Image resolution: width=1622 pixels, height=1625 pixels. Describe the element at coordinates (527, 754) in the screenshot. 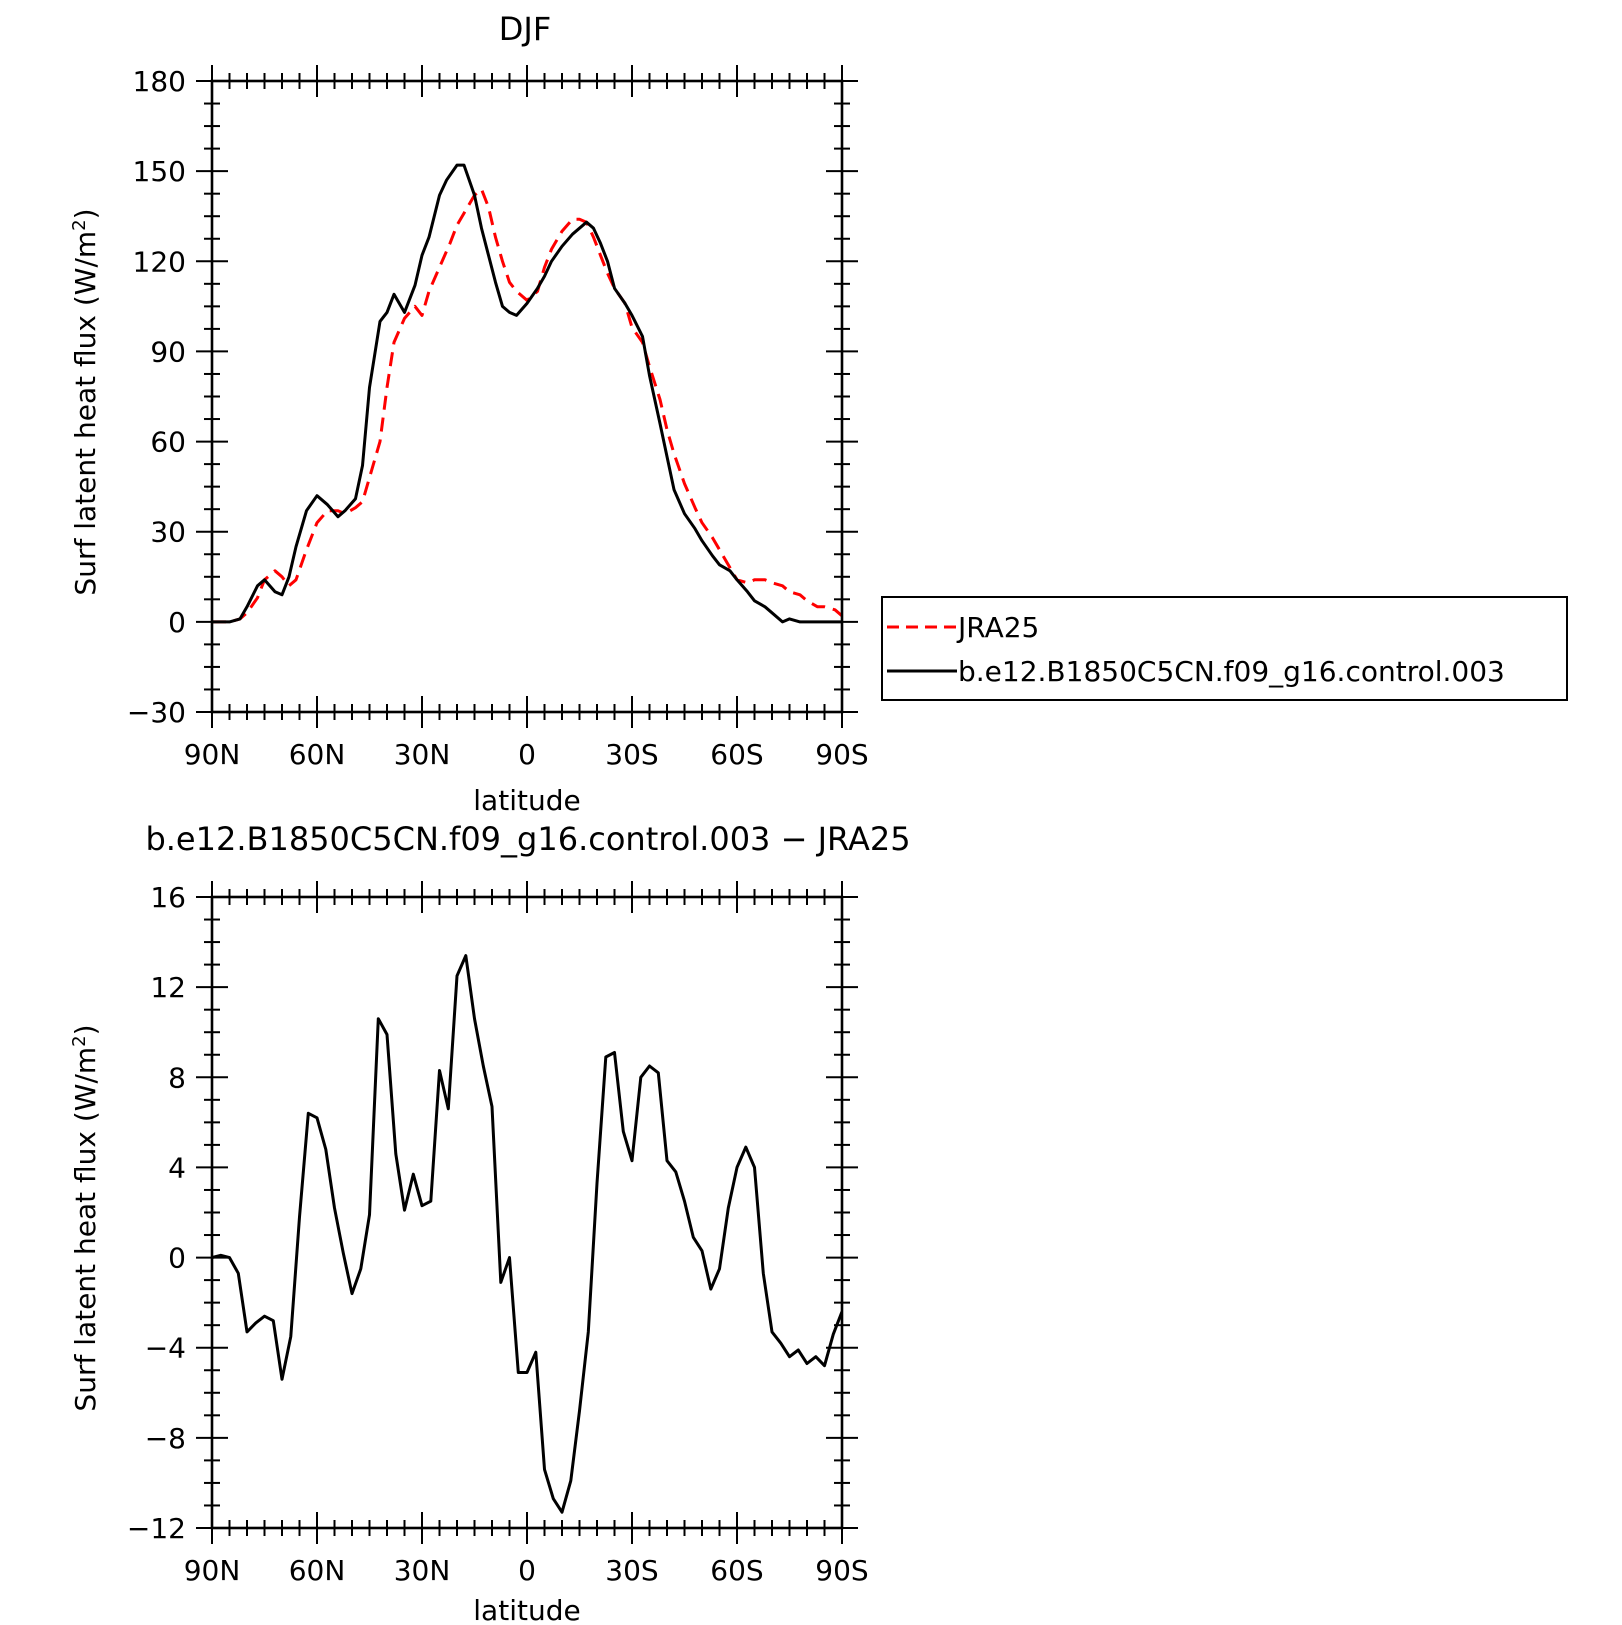

I see `top-x-tick-label: 0` at that location.